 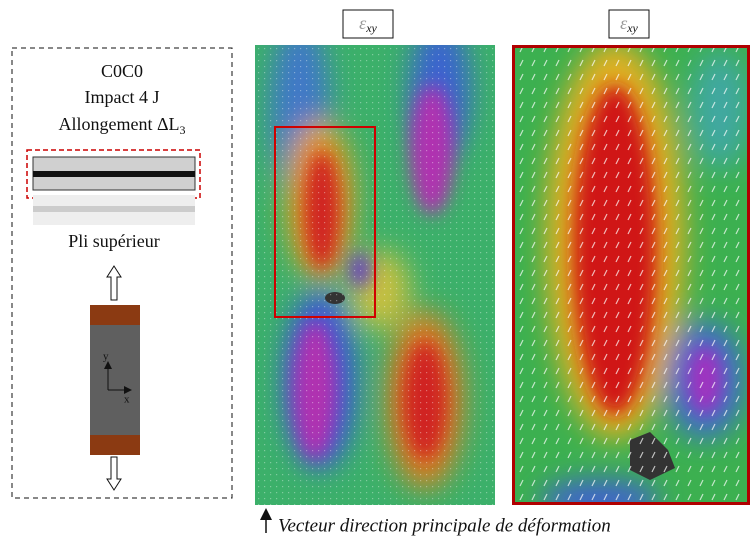 I want to click on impact: Impact 4 J, so click(x=122, y=97).